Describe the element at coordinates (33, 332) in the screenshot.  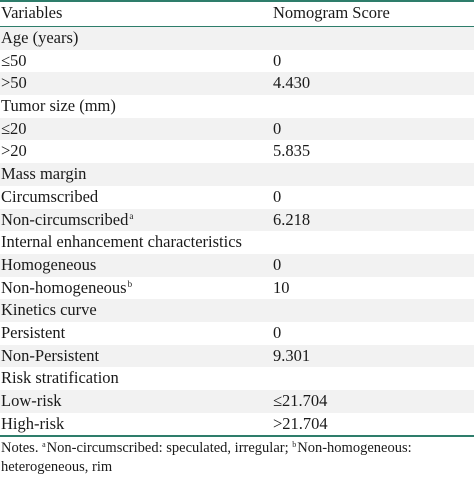
I see `row-variable: Persistent` at that location.